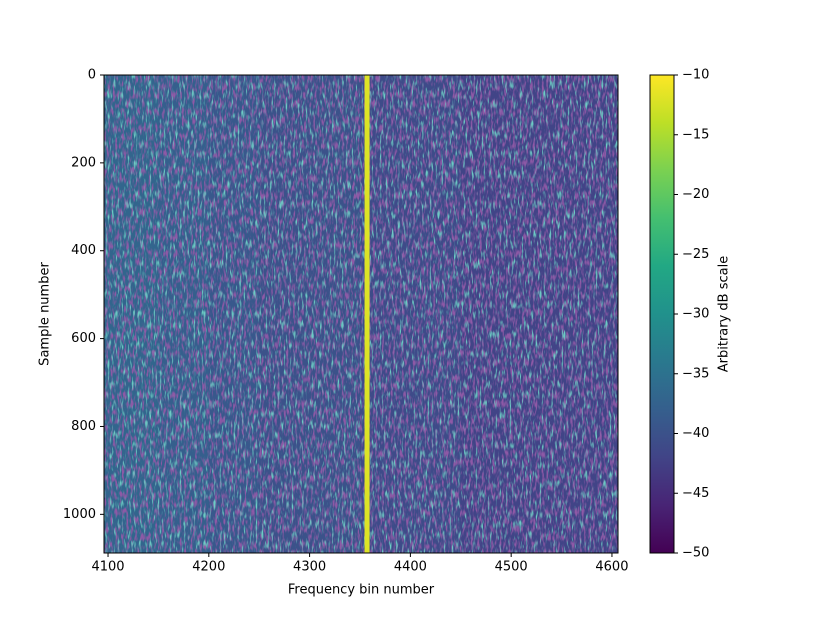 The image size is (828, 622). What do you see at coordinates (83, 426) in the screenshot?
I see `y-tick-label: 800` at bounding box center [83, 426].